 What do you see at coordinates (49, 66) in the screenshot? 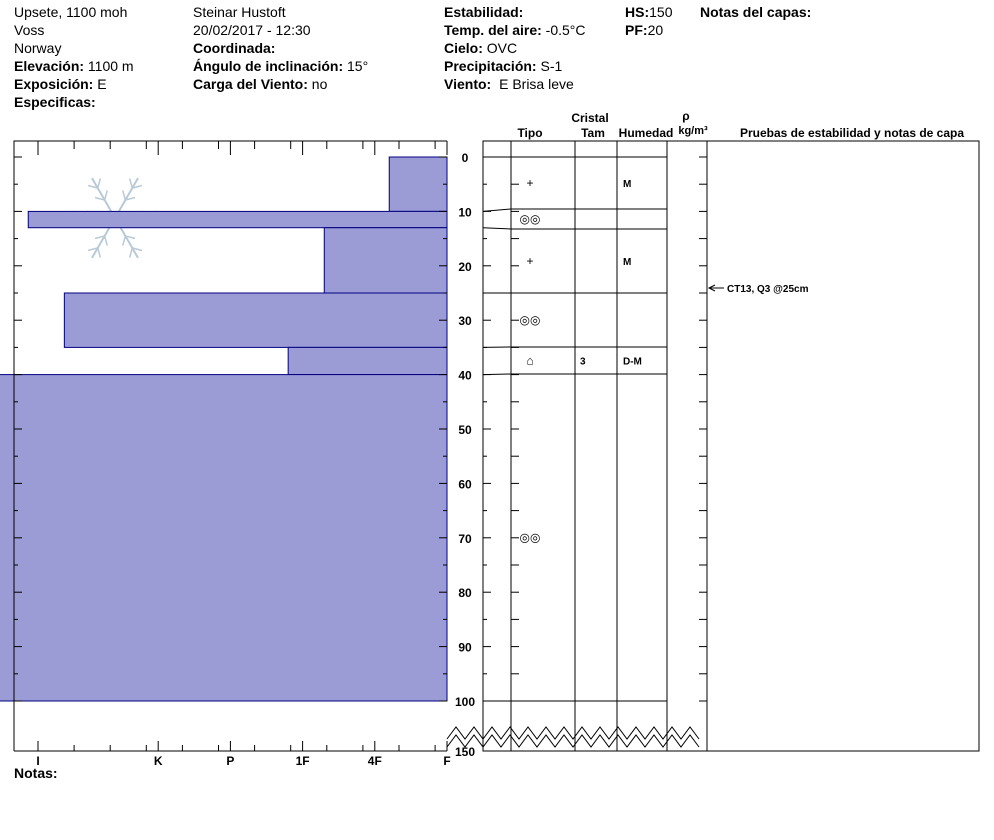
I see `elevation-label: Elevación:` at bounding box center [49, 66].